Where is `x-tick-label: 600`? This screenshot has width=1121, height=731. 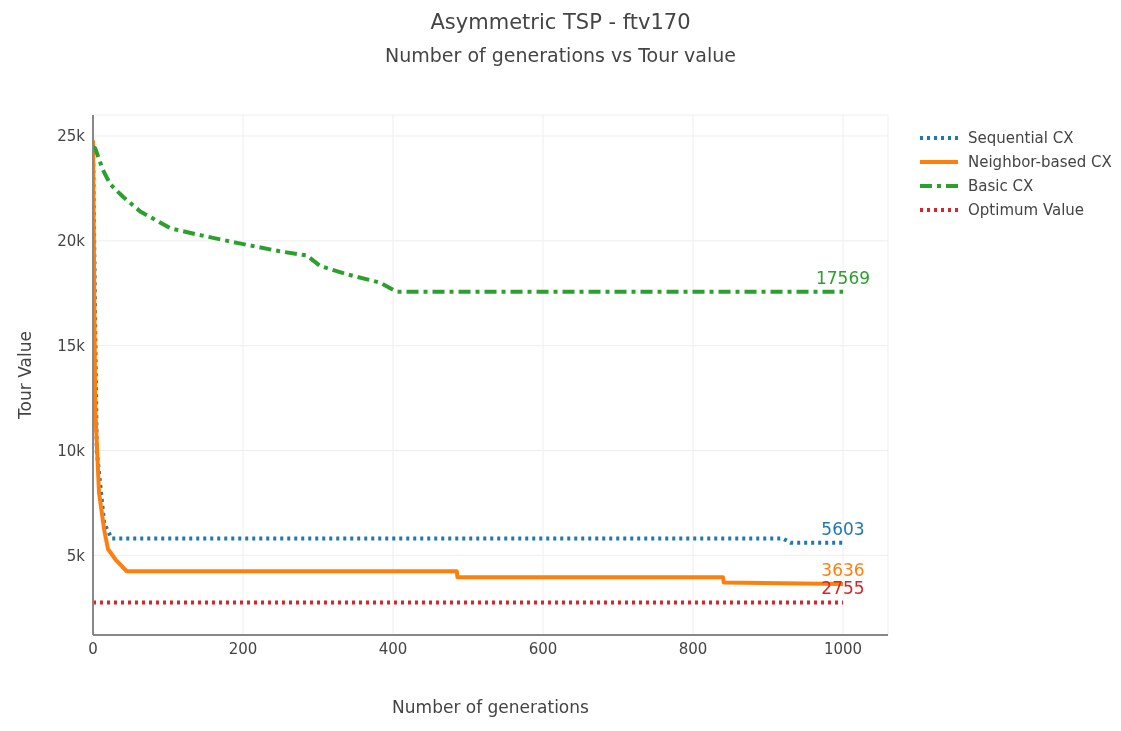 x-tick-label: 600 is located at coordinates (543, 648).